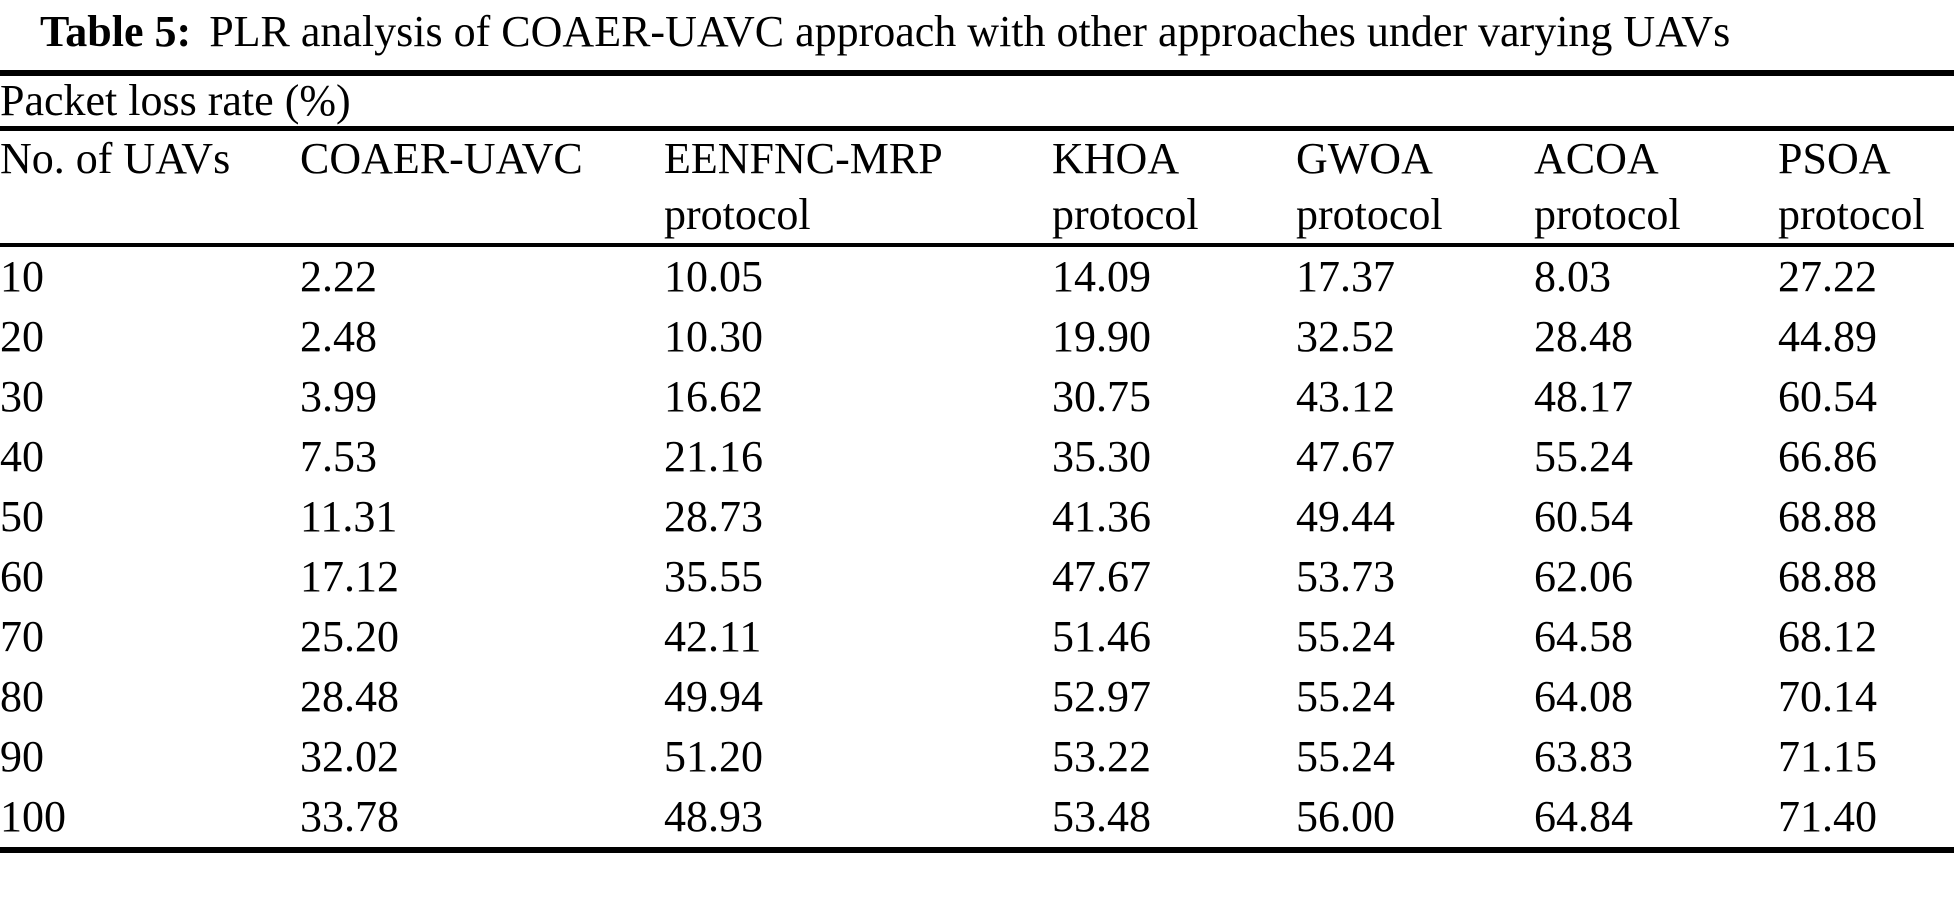  Describe the element at coordinates (1656, 187) in the screenshot. I see `column-header-acoa: ACOA protocol` at that location.